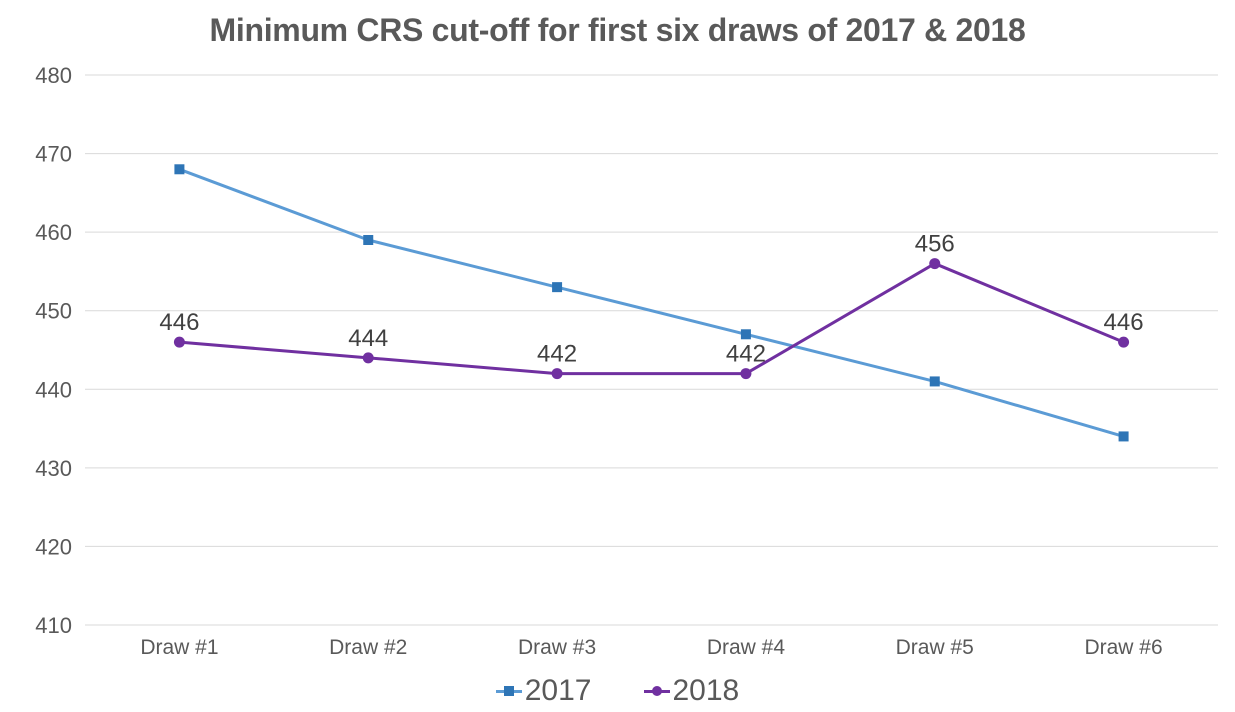 The image size is (1235, 712). I want to click on y-tick-label: 430, so click(53, 468).